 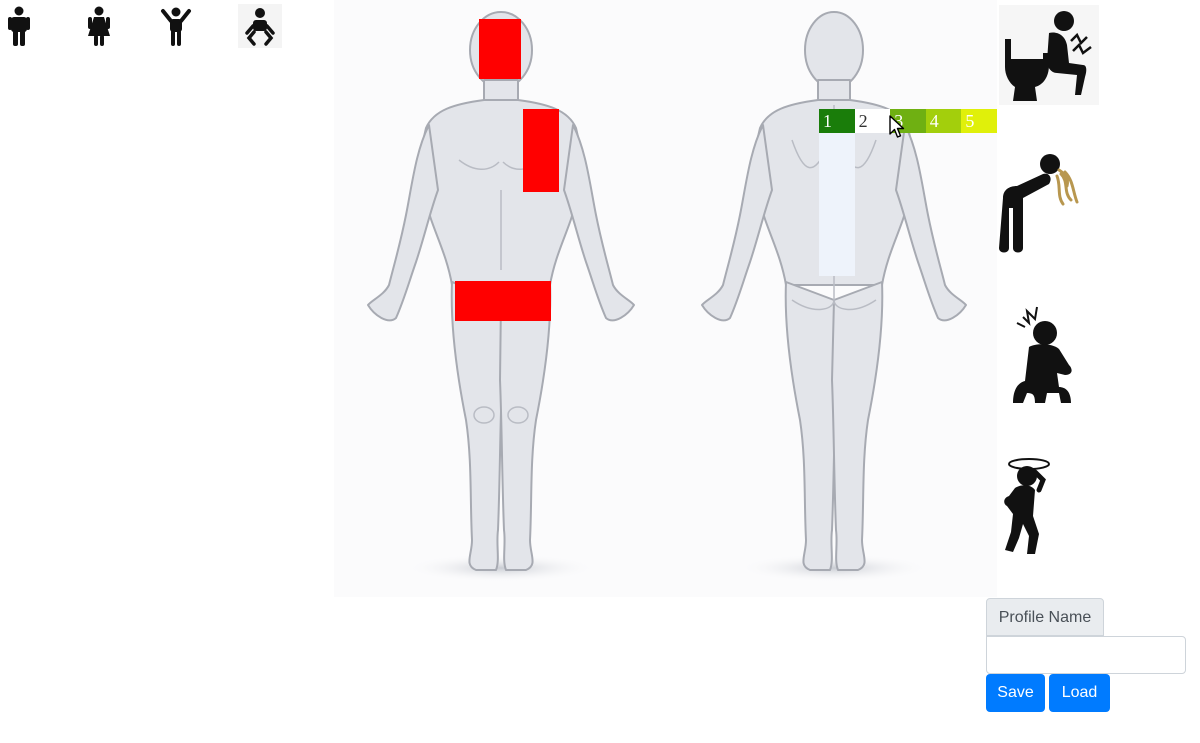 I want to click on baby-icon, so click(x=260, y=26).